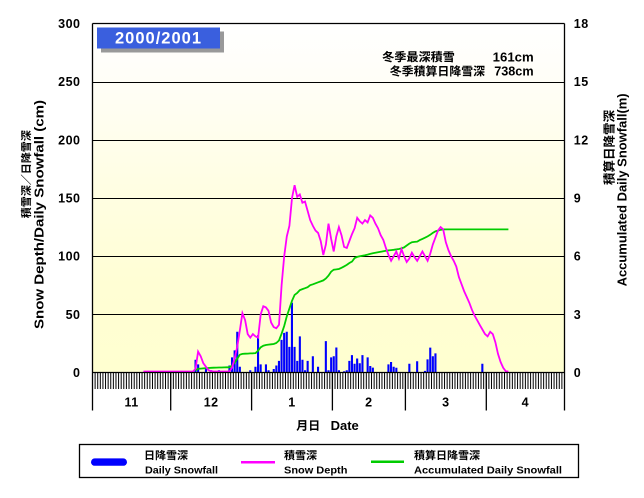  I want to click on svg-text: 2000/2001, so click(158, 39).